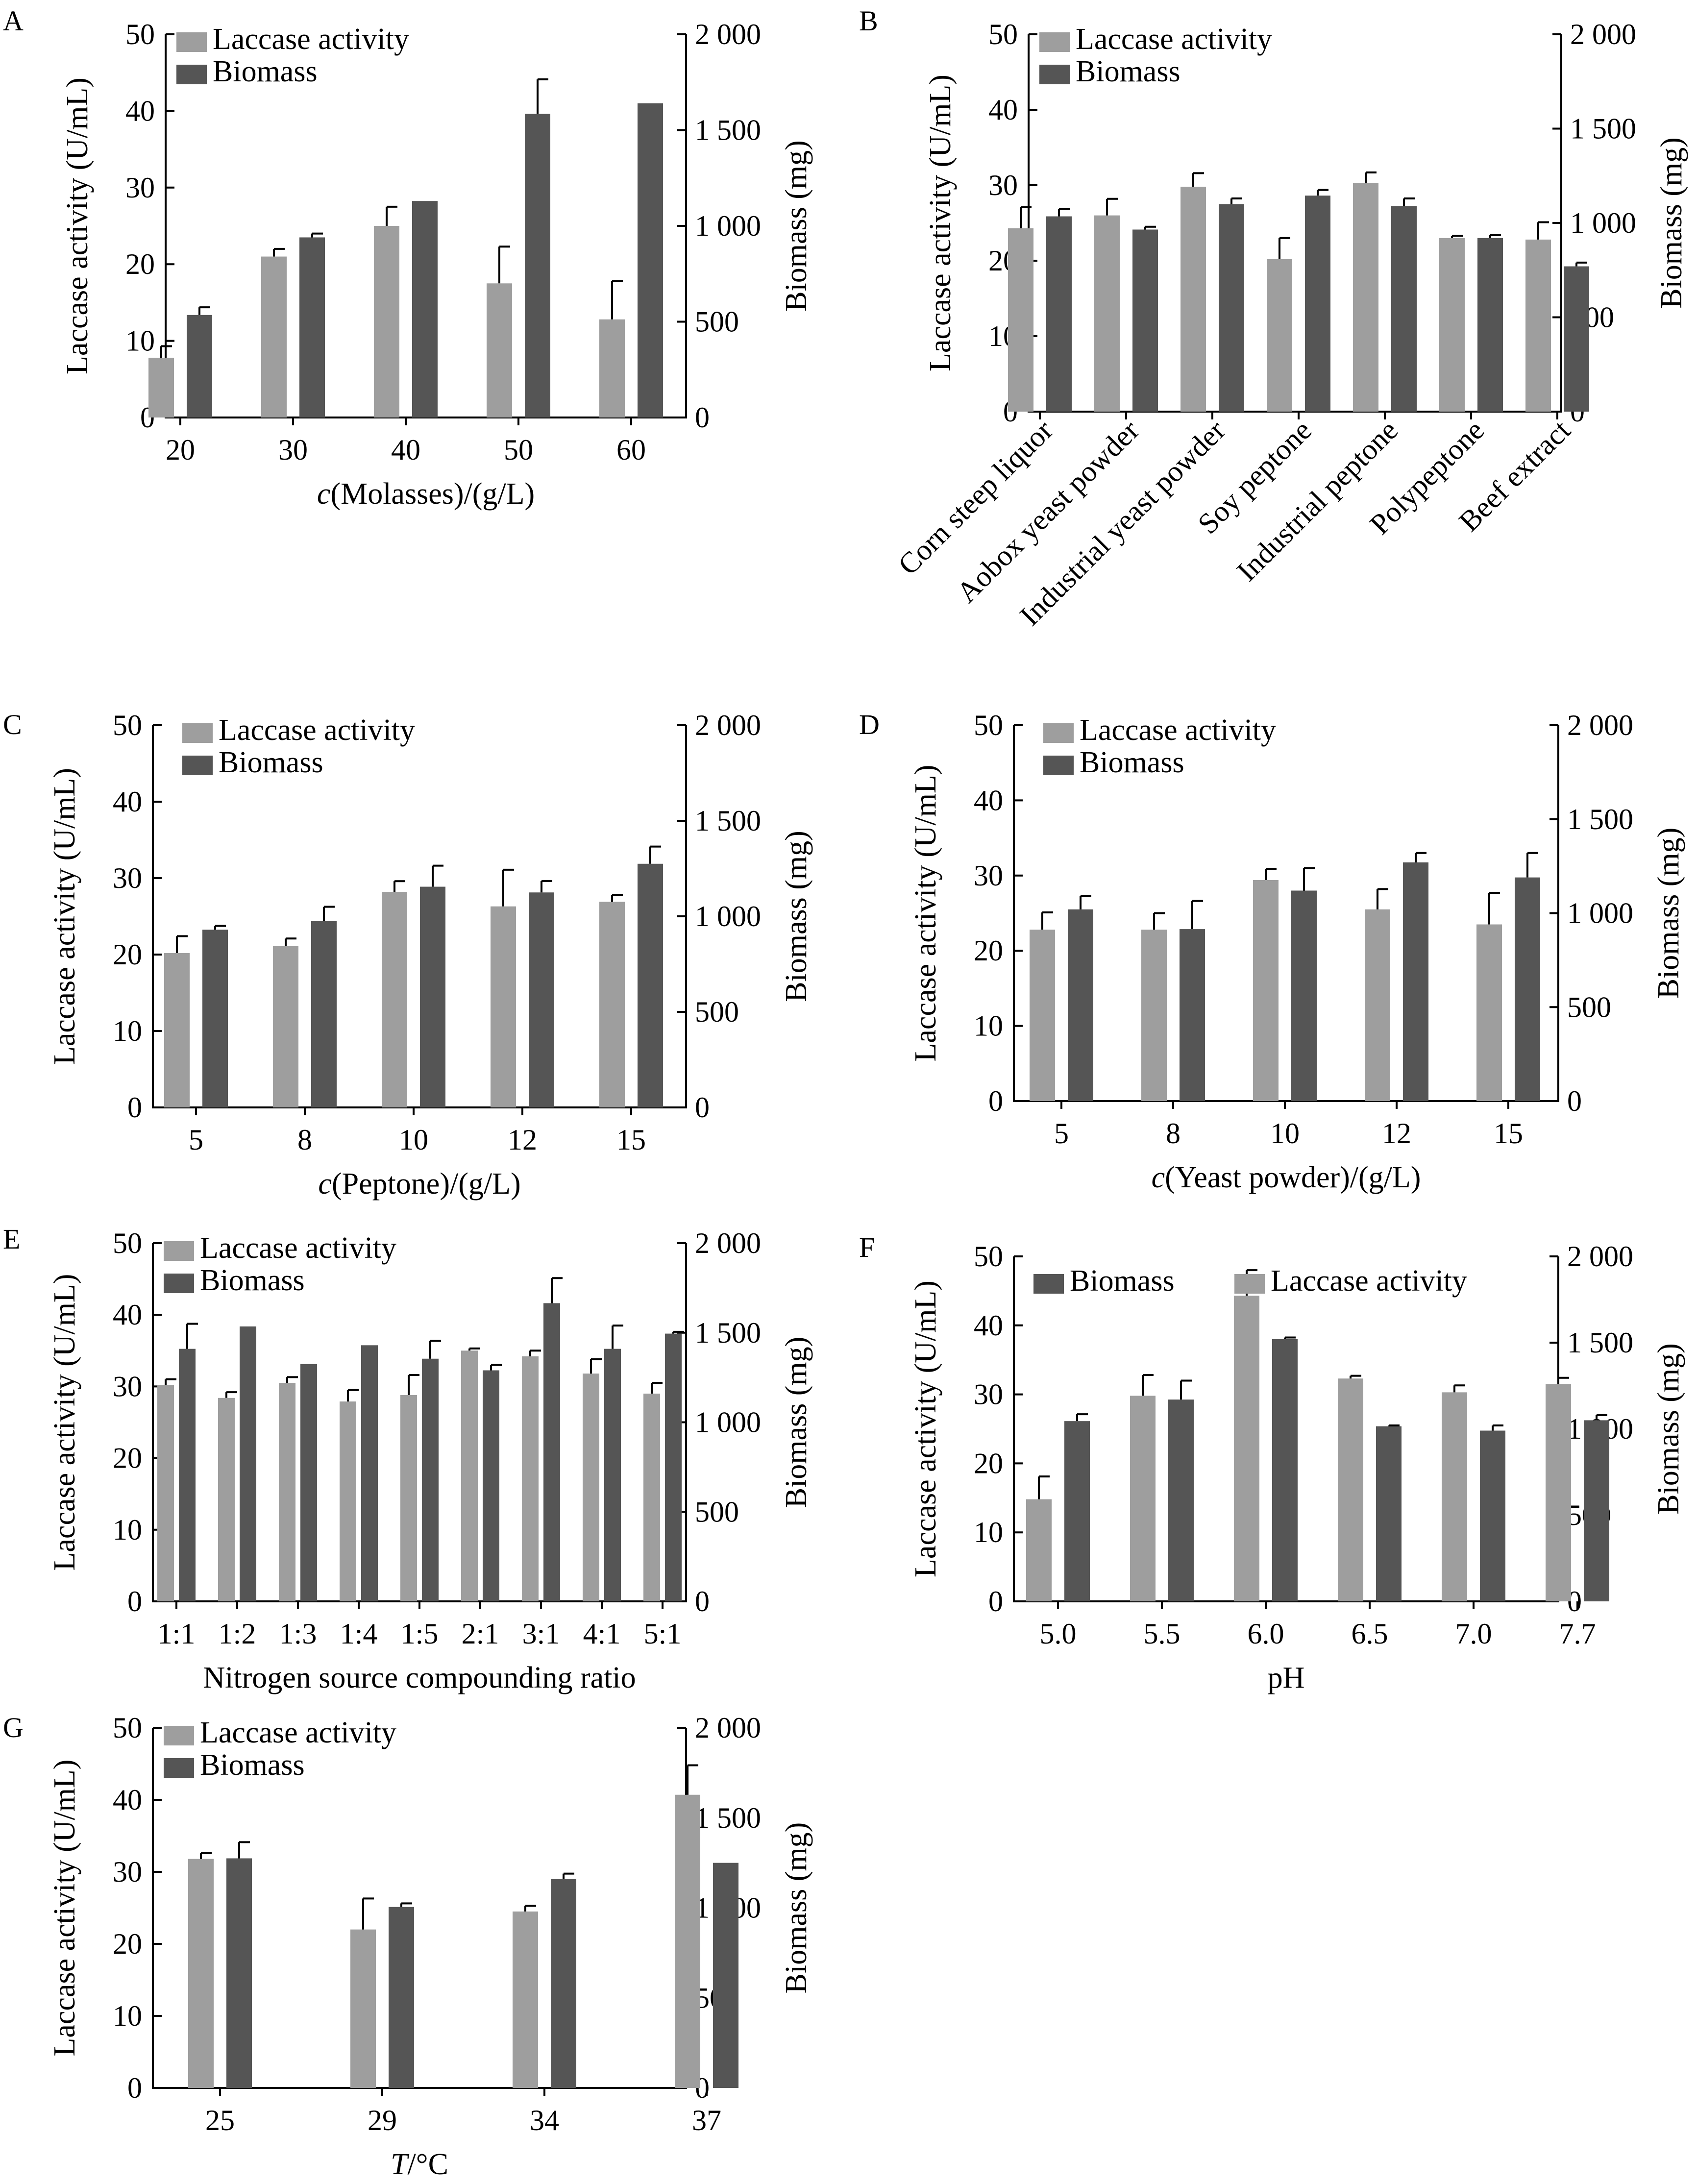  Describe the element at coordinates (1600, 1342) in the screenshot. I see `y2-tick-label: 1 500` at that location.